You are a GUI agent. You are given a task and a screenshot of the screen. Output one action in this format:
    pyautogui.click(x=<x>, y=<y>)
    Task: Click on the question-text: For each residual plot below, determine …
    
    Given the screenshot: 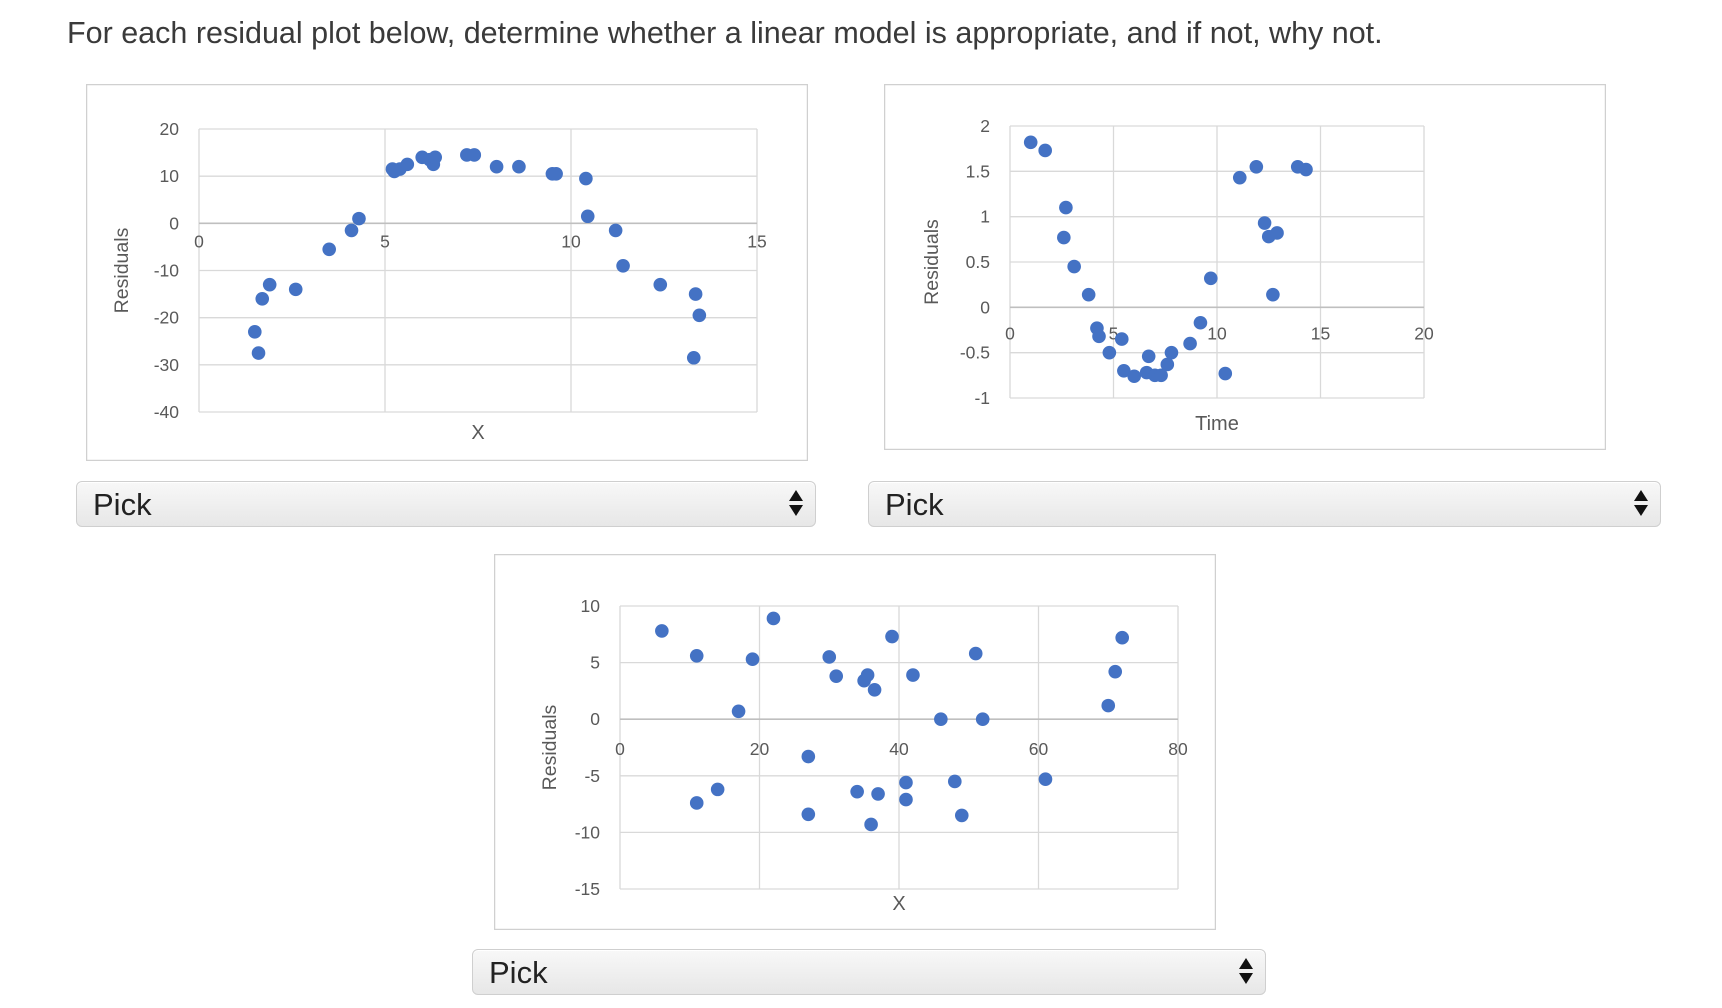 What is the action you would take?
    pyautogui.click(x=725, y=33)
    